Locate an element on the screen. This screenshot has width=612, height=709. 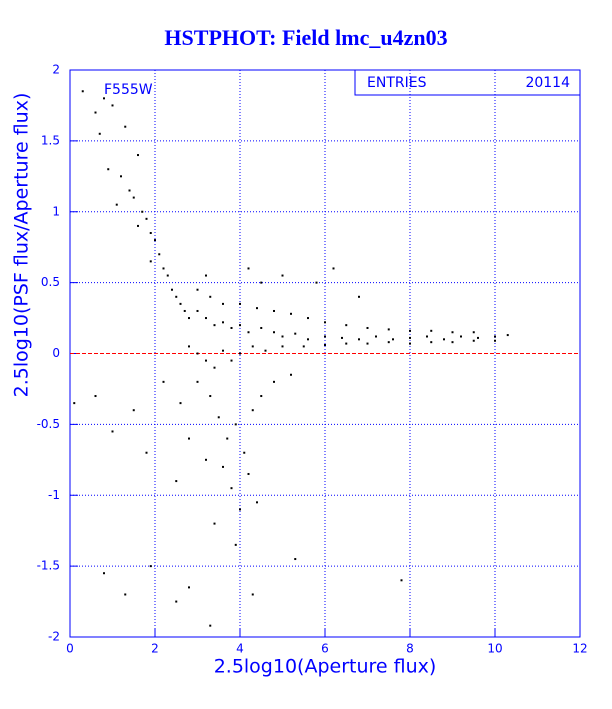
y-tick-label: -1 is located at coordinates (54, 495).